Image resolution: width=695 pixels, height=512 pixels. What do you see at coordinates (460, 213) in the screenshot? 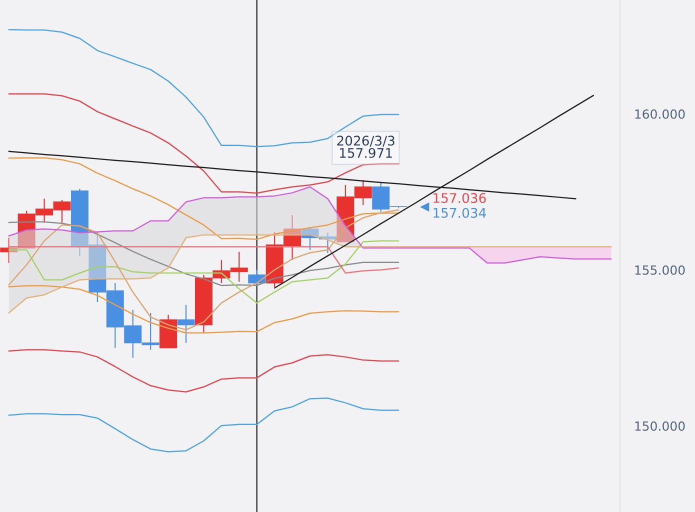
I see `annotation: 157.034` at bounding box center [460, 213].